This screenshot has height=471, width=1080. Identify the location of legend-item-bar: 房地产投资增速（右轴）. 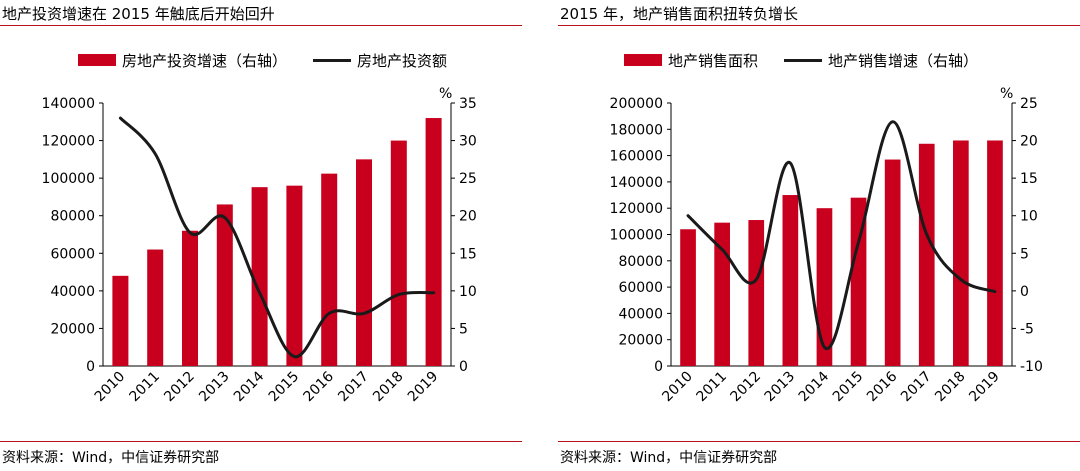
(182, 60).